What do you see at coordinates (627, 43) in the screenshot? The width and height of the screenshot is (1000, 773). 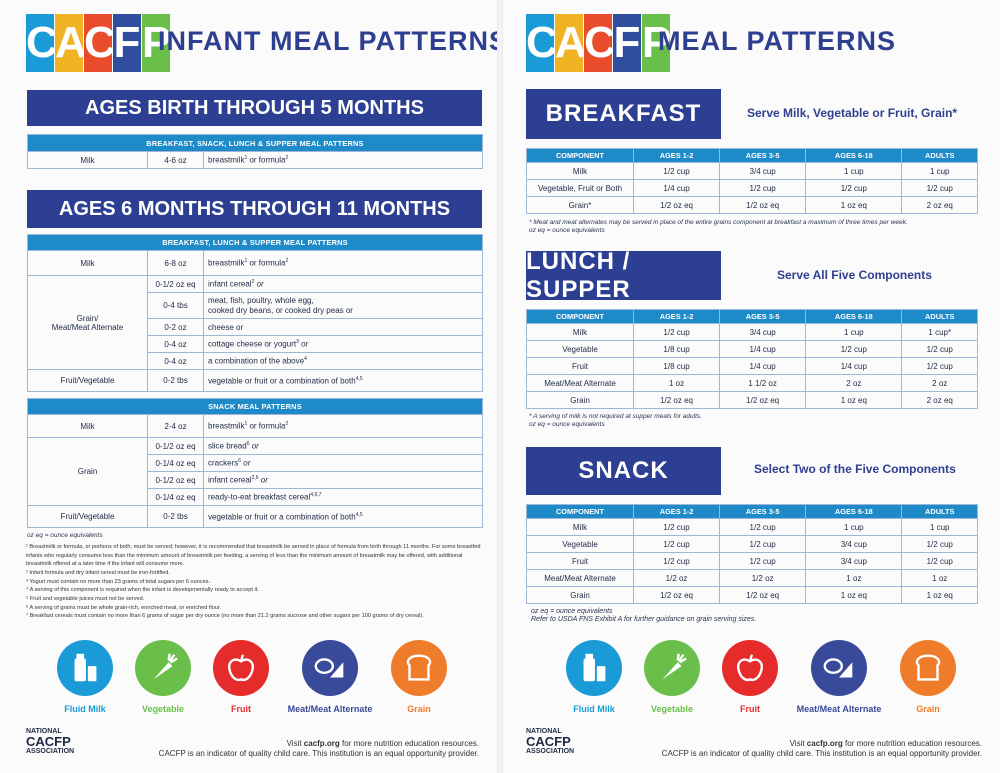 I see `logo-letter: F` at bounding box center [627, 43].